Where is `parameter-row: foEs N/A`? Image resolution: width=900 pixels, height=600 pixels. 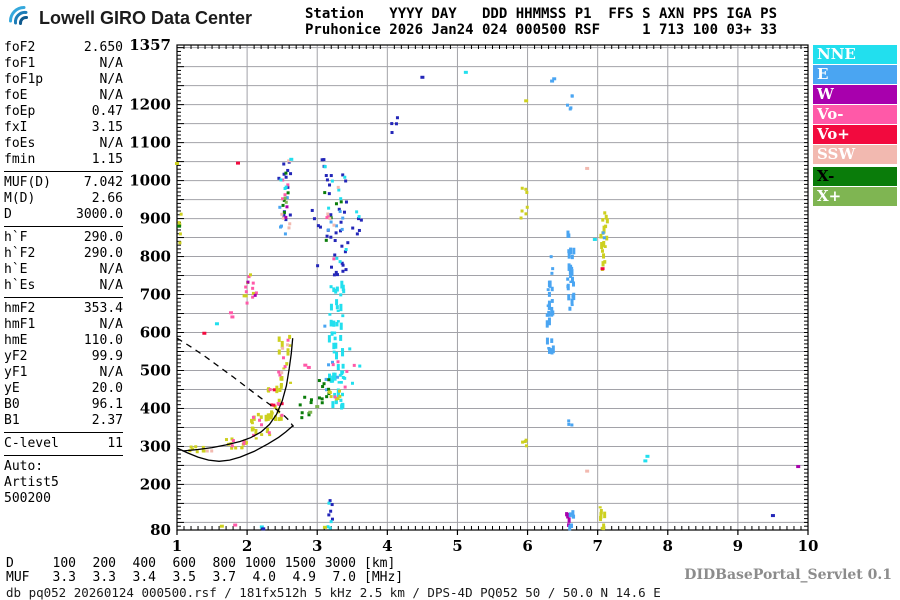 parameter-row: foEs N/A is located at coordinates (63, 144).